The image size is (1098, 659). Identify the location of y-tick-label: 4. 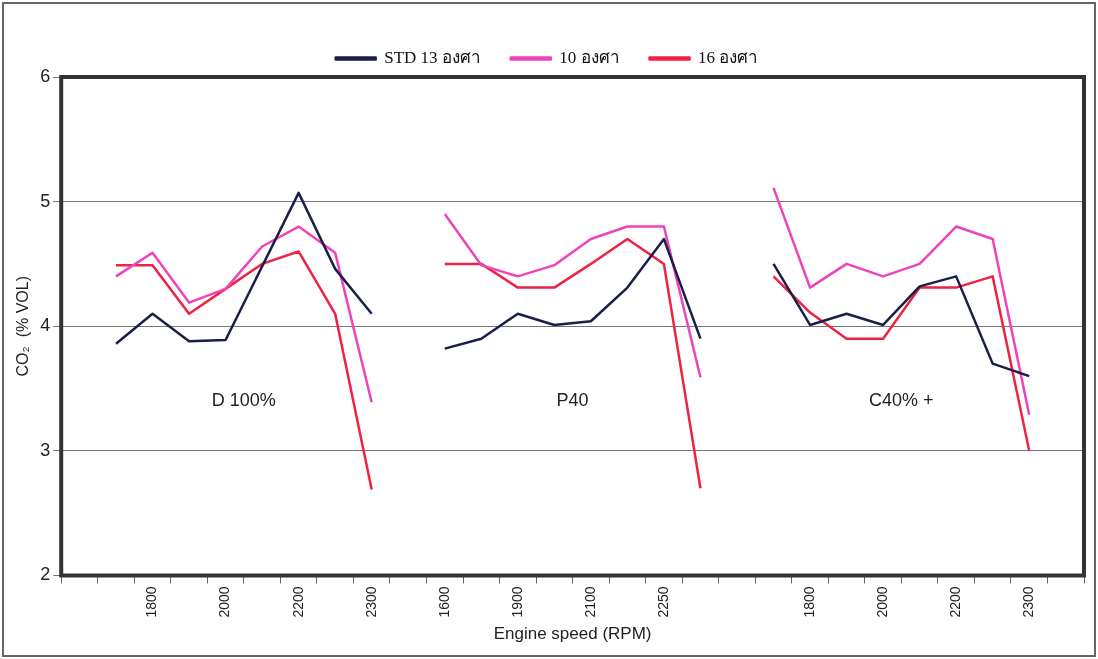
(45, 325).